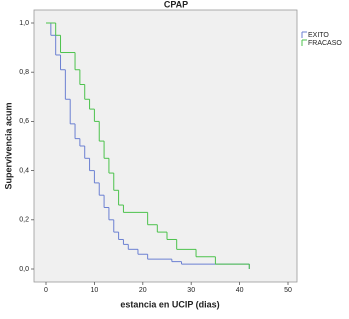 This screenshot has height=319, width=349. Describe the element at coordinates (288, 290) in the screenshot. I see `x-tick-label: 50` at that location.